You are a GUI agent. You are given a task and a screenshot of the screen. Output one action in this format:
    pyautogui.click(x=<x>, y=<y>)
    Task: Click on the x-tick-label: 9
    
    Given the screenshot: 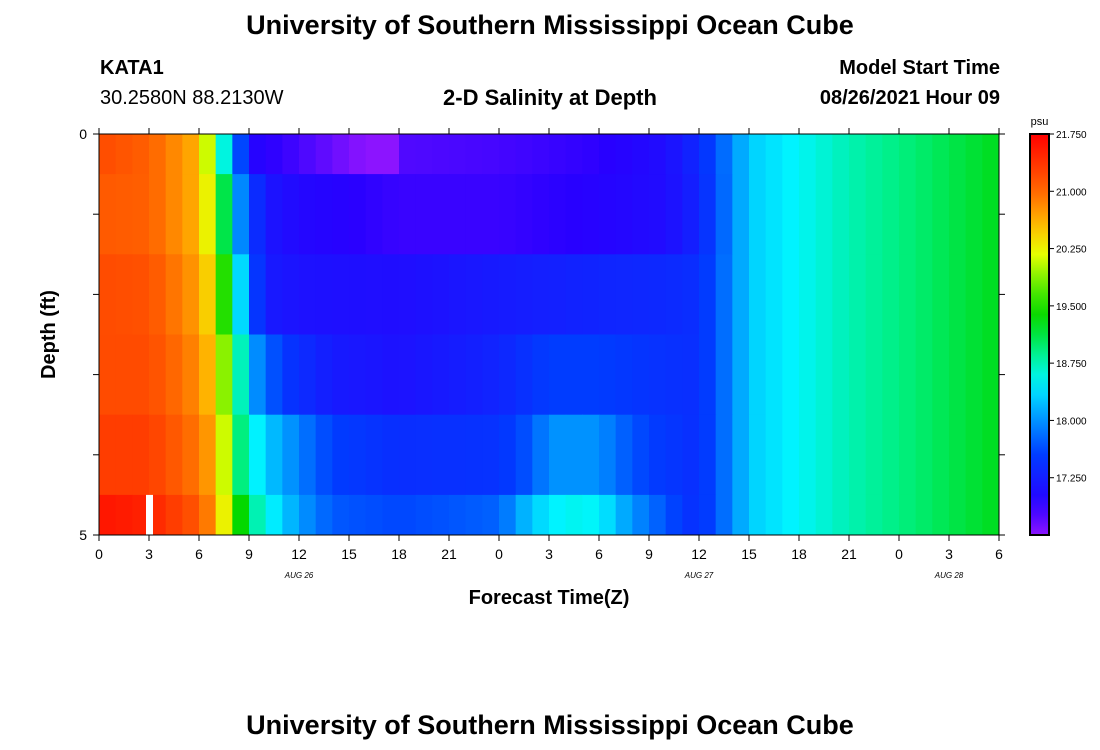 What is the action you would take?
    pyautogui.click(x=649, y=554)
    